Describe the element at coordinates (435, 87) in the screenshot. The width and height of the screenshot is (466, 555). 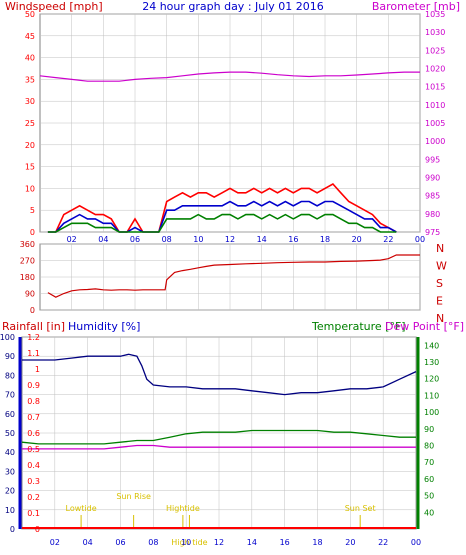
I see `barometer-right-tick: 1015` at that location.